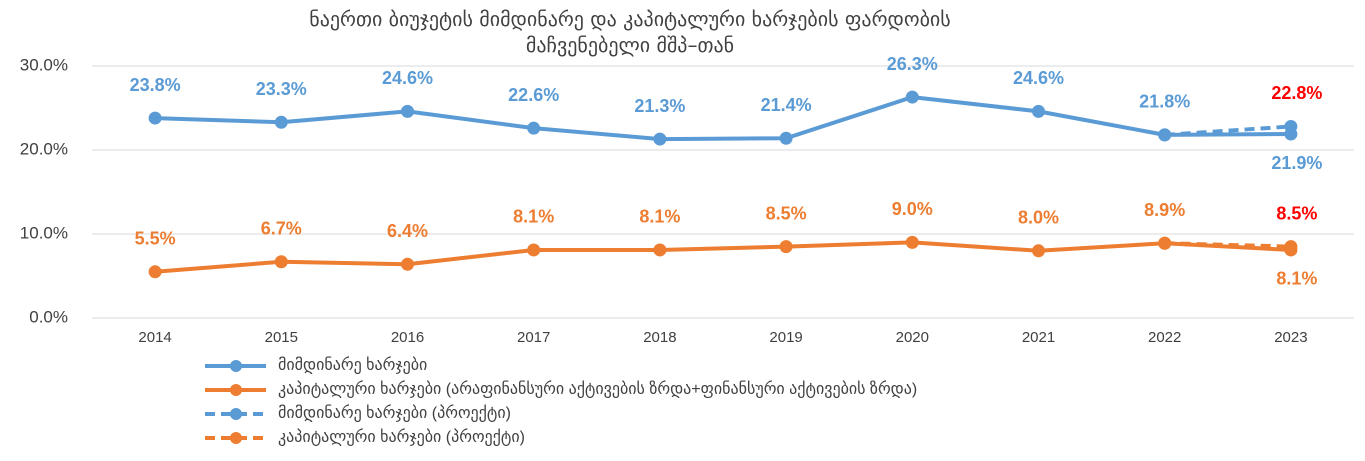 The height and width of the screenshot is (461, 1365). Describe the element at coordinates (1296, 93) in the screenshot. I see `data-label: 22.8%` at that location.